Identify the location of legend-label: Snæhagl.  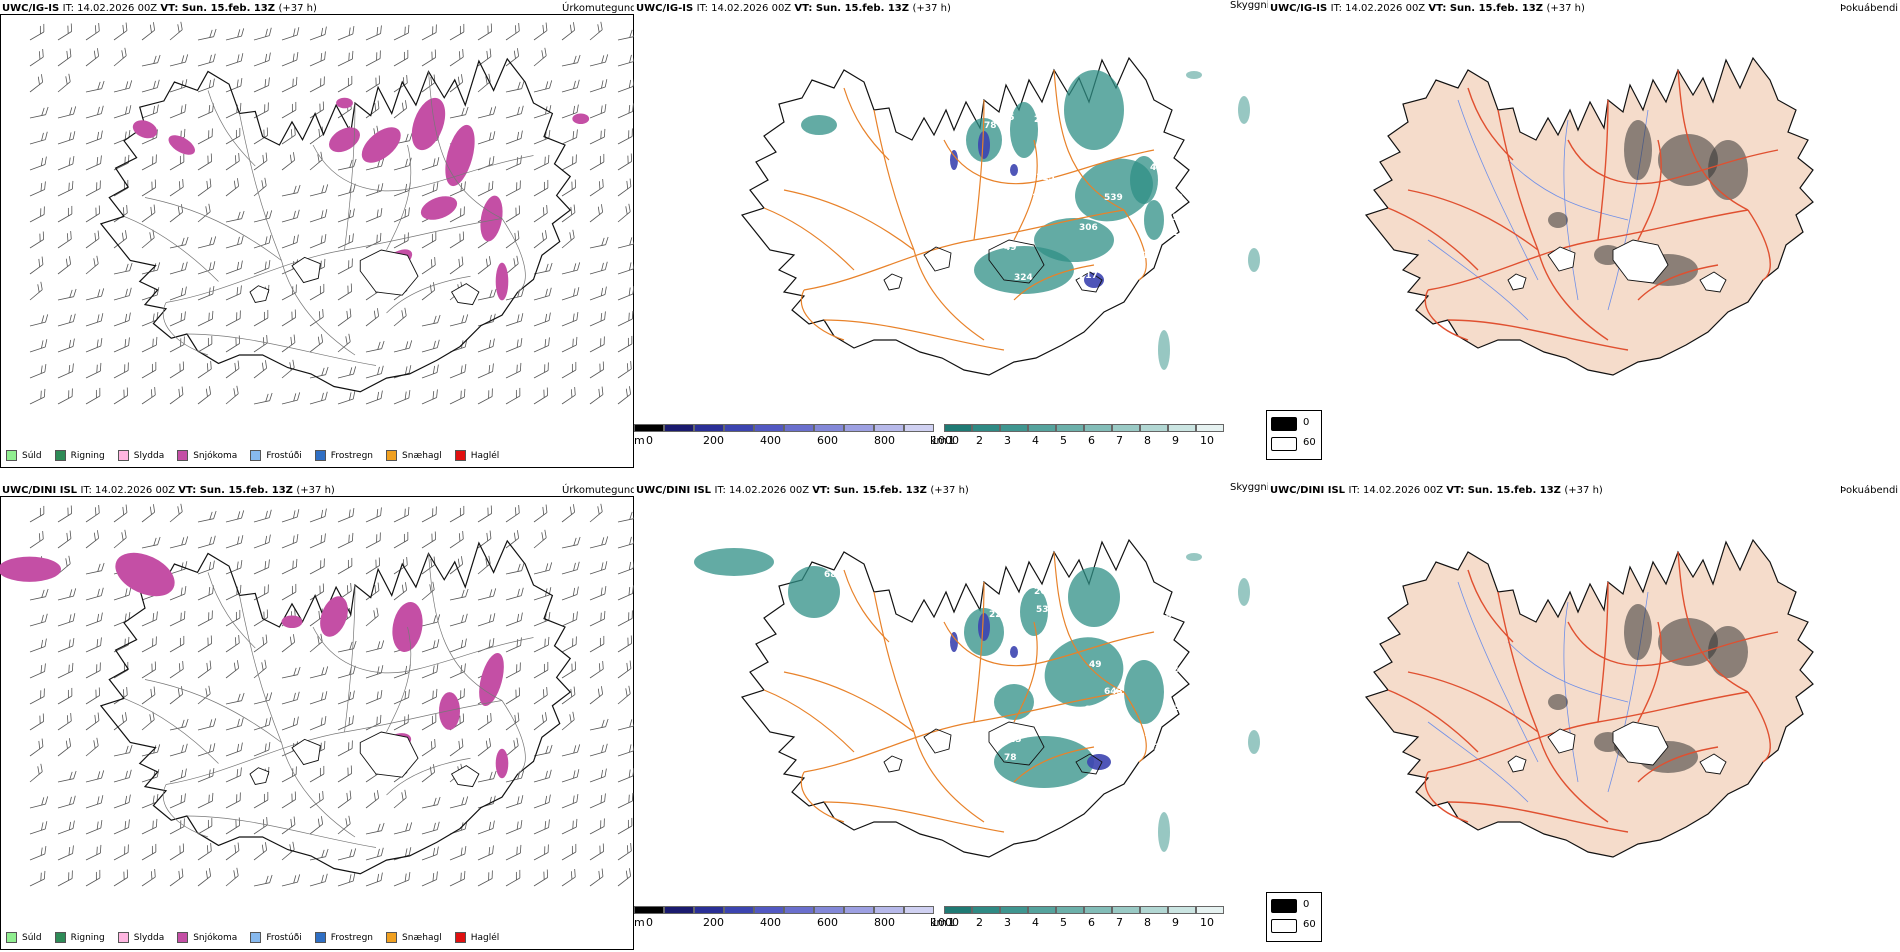
(422, 455).